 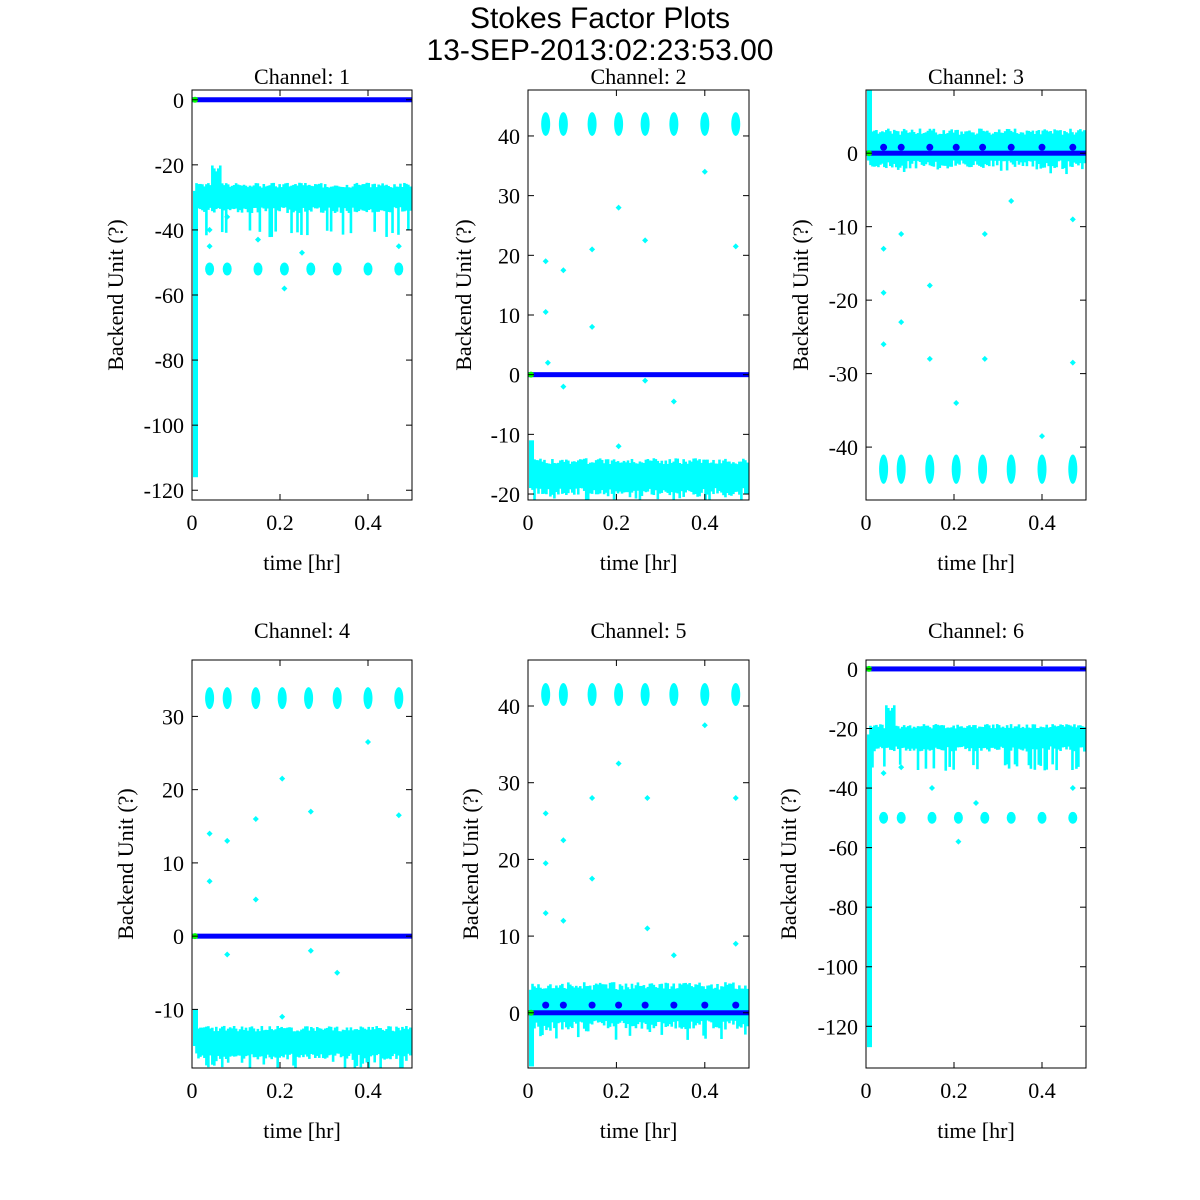 What do you see at coordinates (638, 306) in the screenshot?
I see `plot-area` at bounding box center [638, 306].